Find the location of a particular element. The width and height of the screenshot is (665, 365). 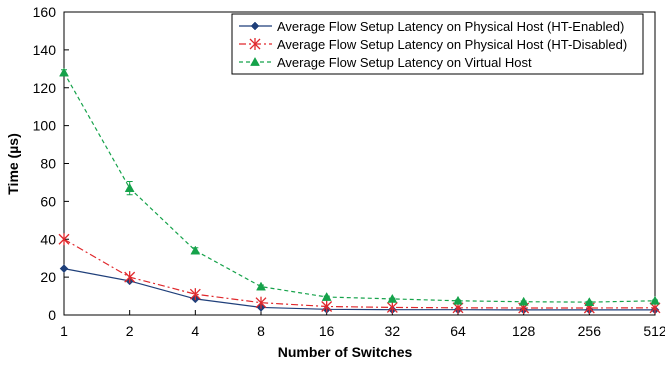

y-tick-label: 80 is located at coordinates (48, 164).